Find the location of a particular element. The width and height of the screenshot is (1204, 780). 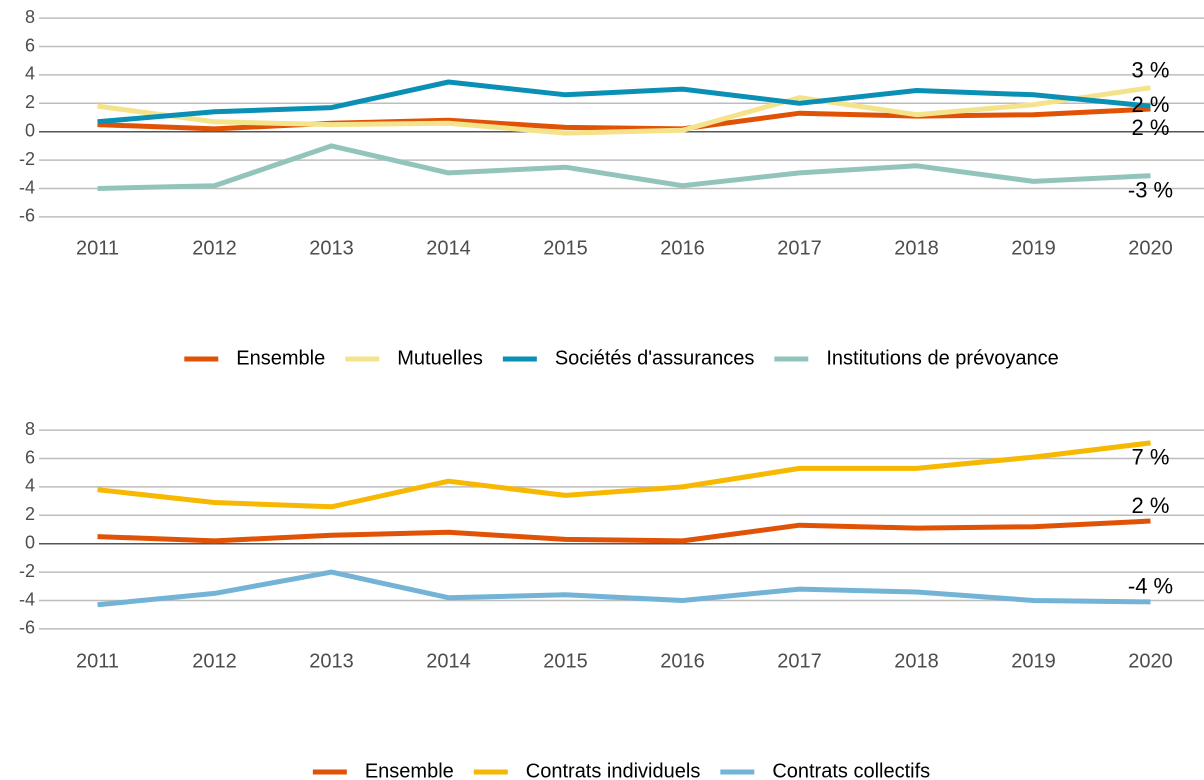

legend-label: Institutions de prévoyance is located at coordinates (942, 358).